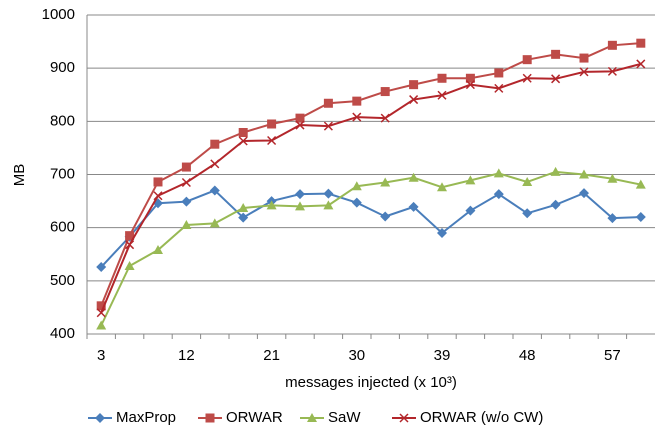  Describe the element at coordinates (101, 355) in the screenshot. I see `x-tick-label: 3` at that location.